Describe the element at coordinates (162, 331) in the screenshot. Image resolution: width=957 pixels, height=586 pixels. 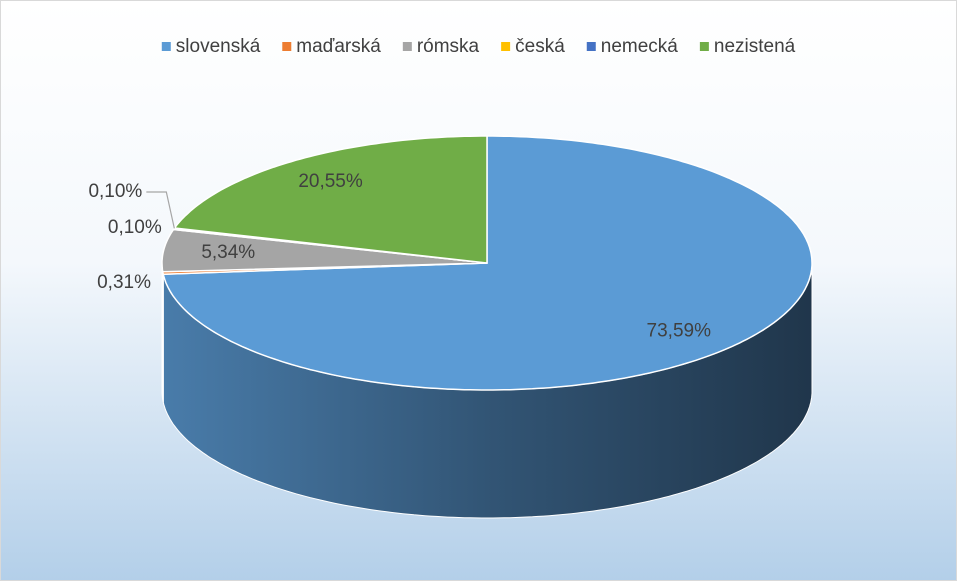
I see `slice-side` at that location.